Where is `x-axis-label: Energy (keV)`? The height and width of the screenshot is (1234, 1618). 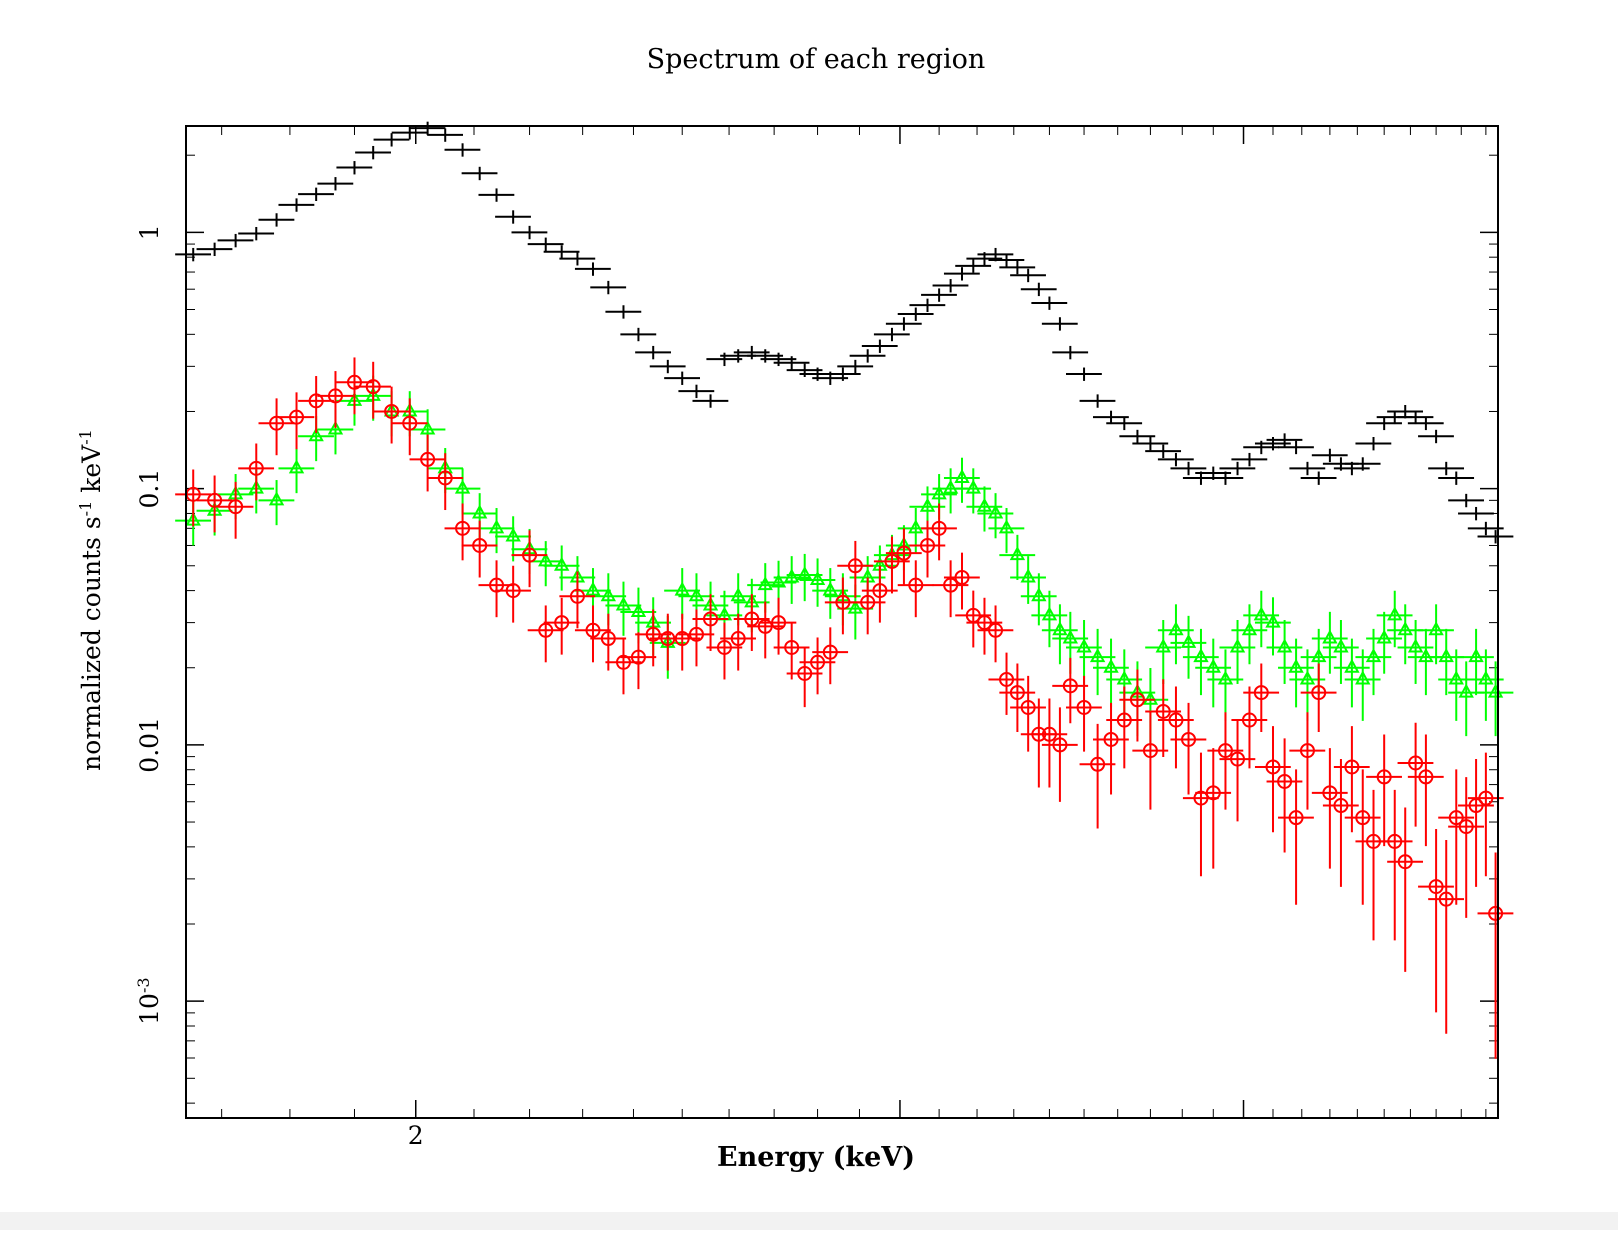 x-axis-label: Energy (keV) is located at coordinates (816, 1157).